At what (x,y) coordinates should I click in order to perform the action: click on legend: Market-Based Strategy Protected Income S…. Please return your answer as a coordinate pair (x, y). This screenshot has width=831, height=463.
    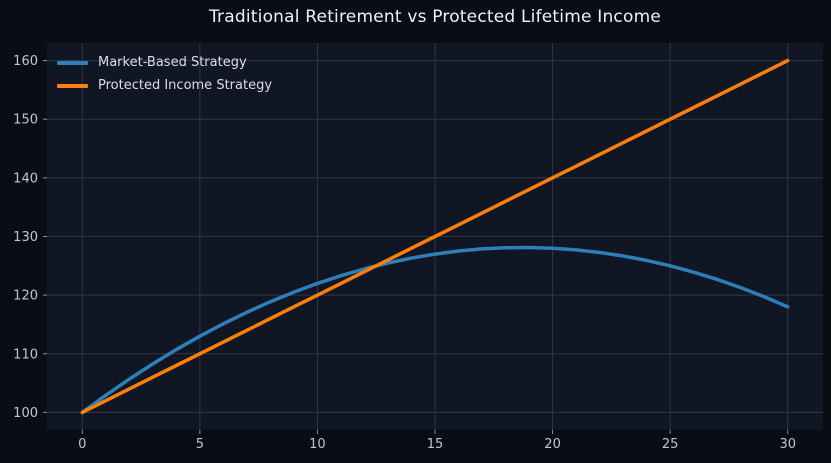
    Looking at the image, I should click on (164, 74).